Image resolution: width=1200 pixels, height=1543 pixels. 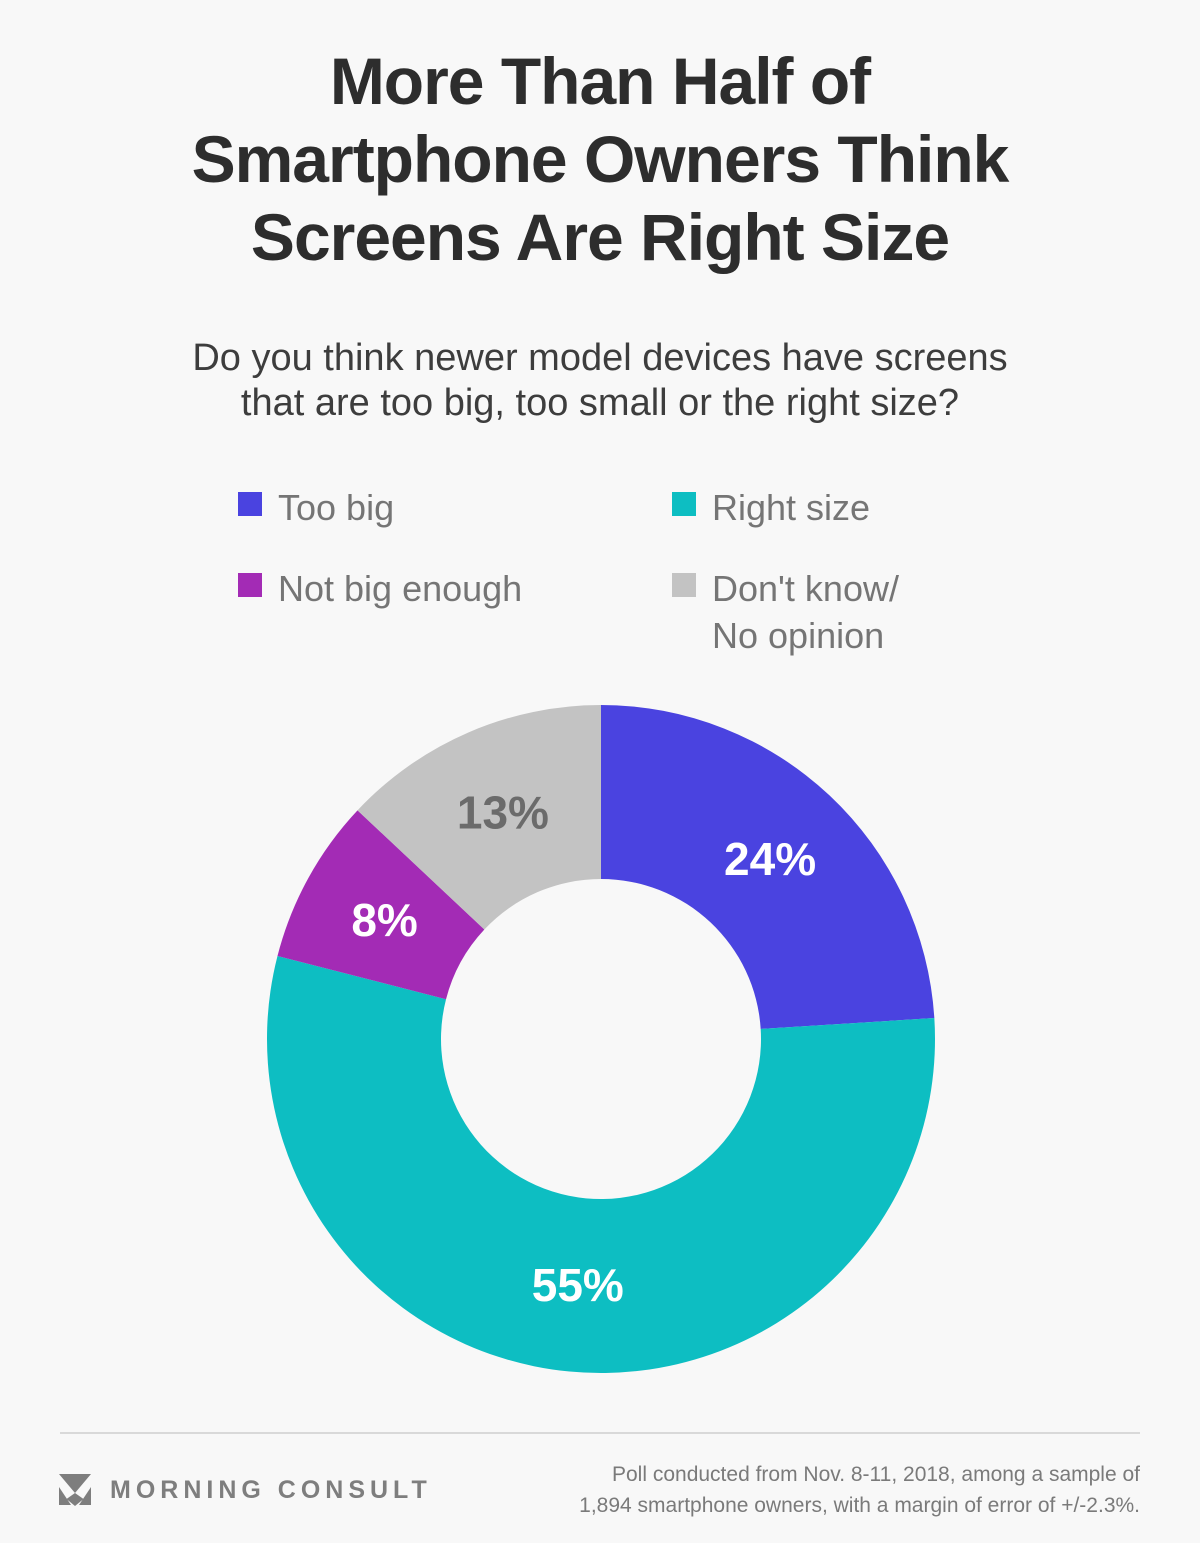 I want to click on brand-logo: MORNING CONSULT, so click(x=245, y=1490).